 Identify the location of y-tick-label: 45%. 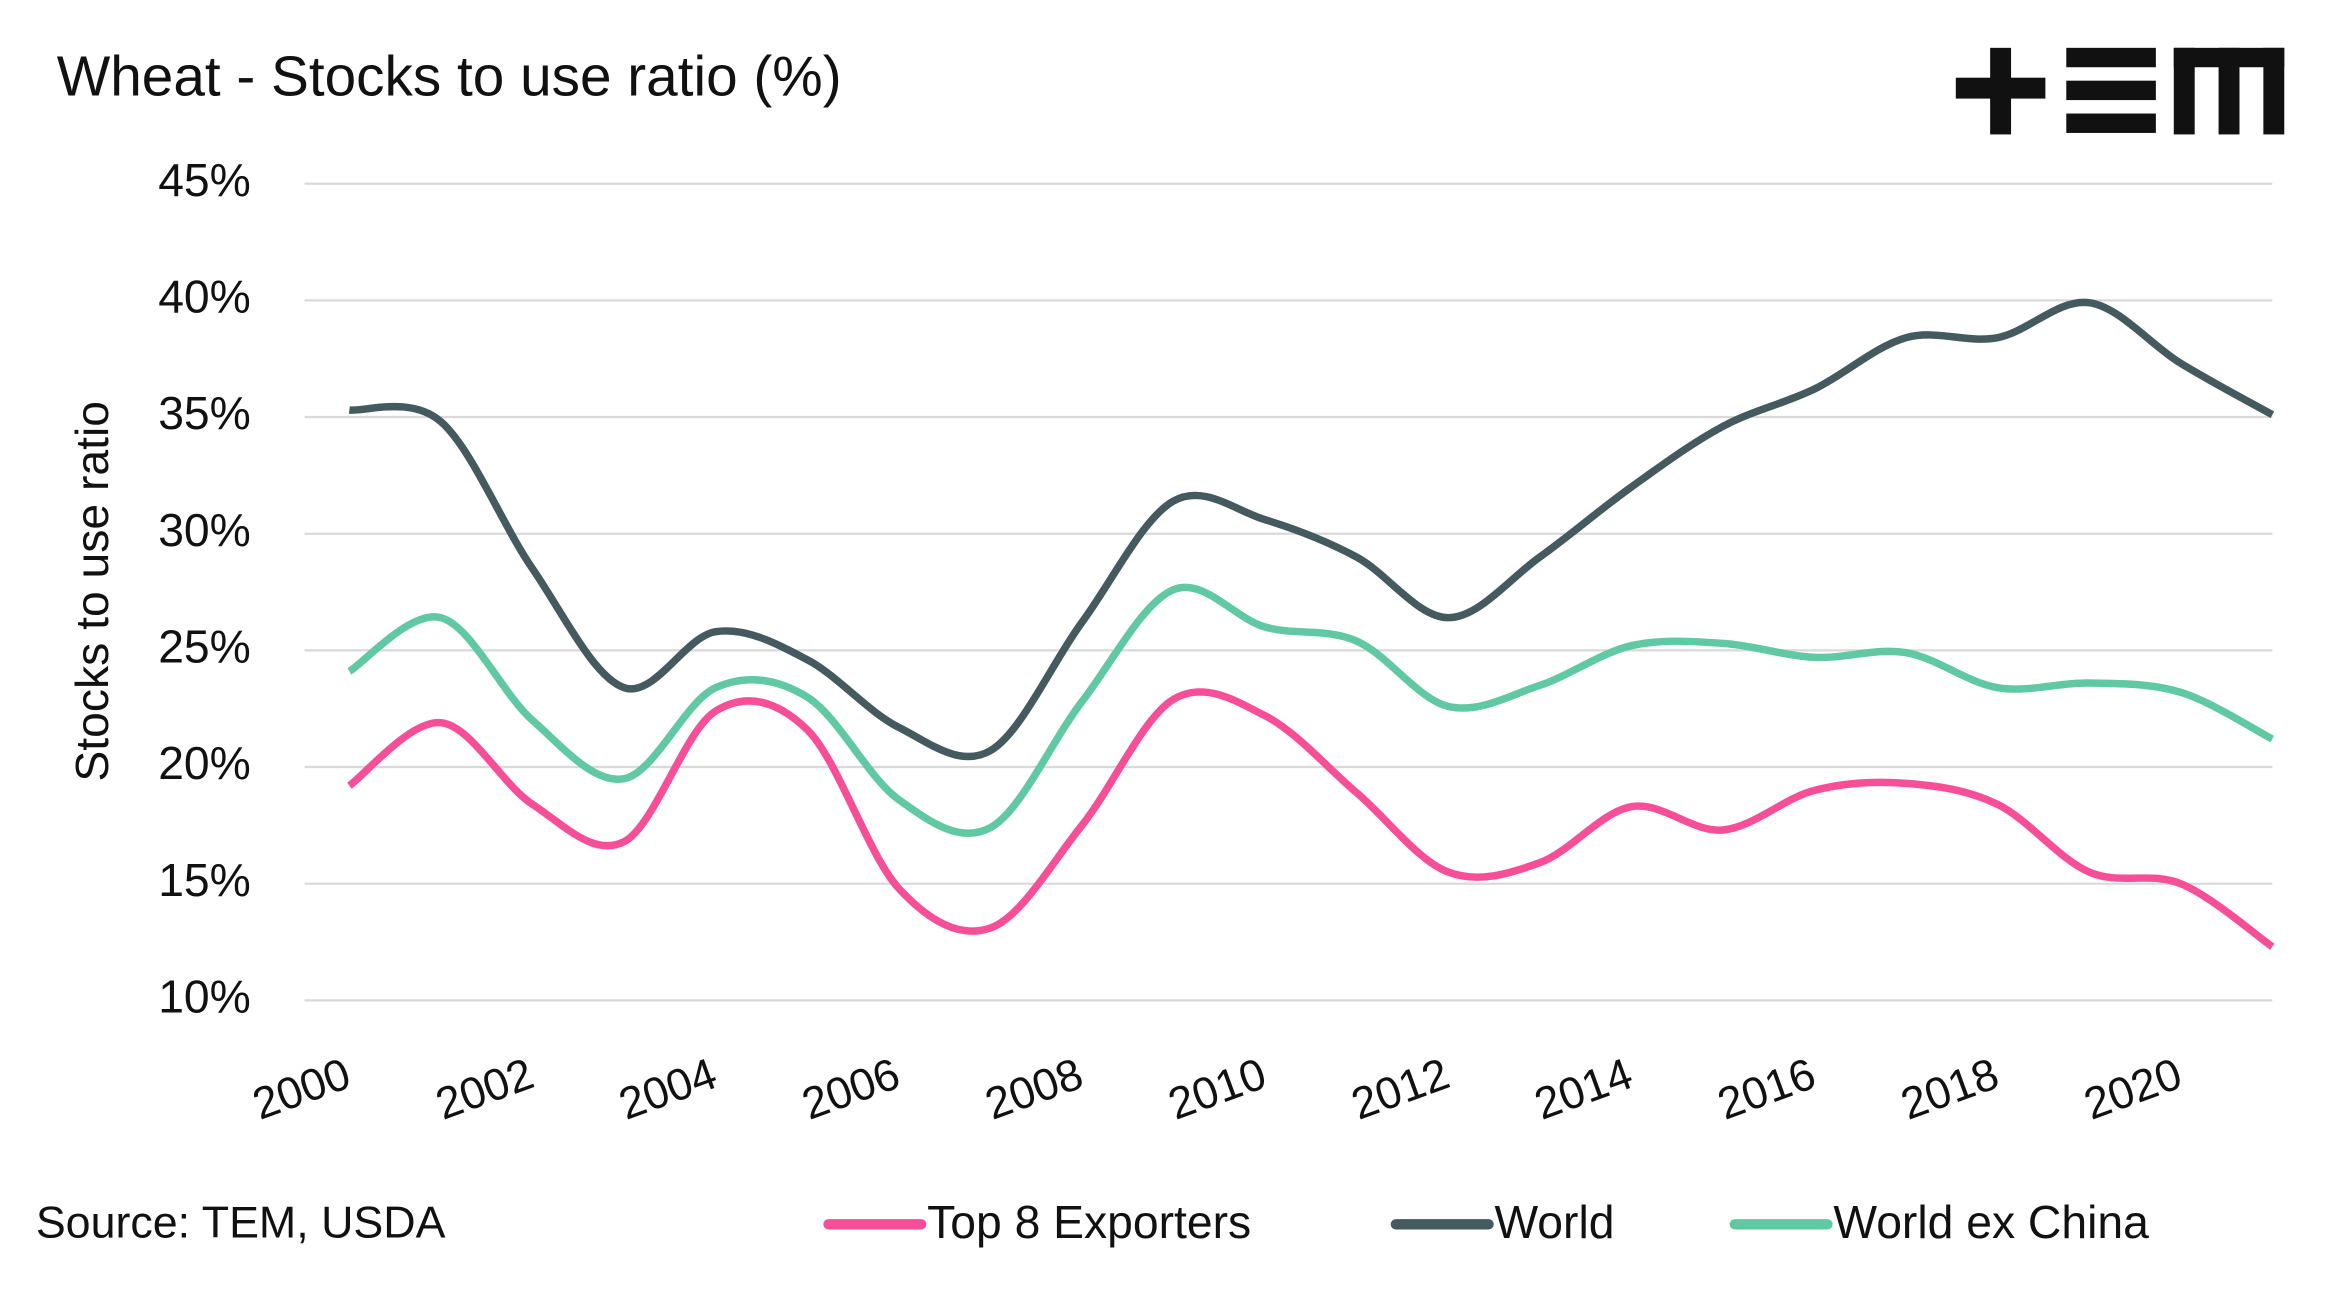
(204, 180).